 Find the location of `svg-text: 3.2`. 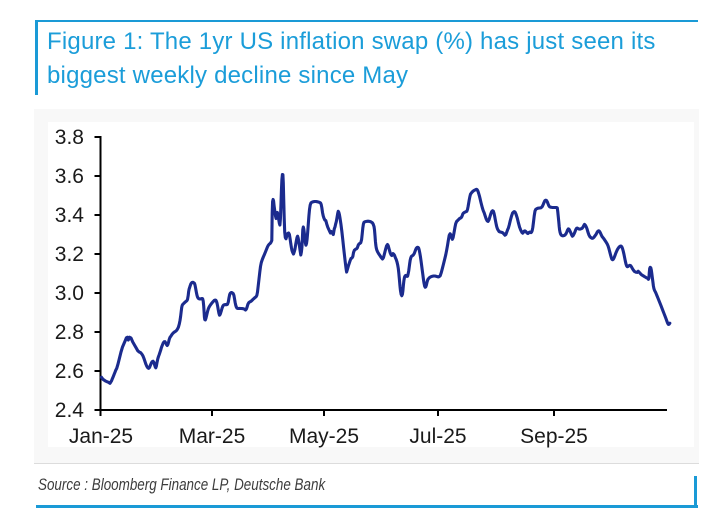

svg-text: 3.2 is located at coordinates (69, 254).